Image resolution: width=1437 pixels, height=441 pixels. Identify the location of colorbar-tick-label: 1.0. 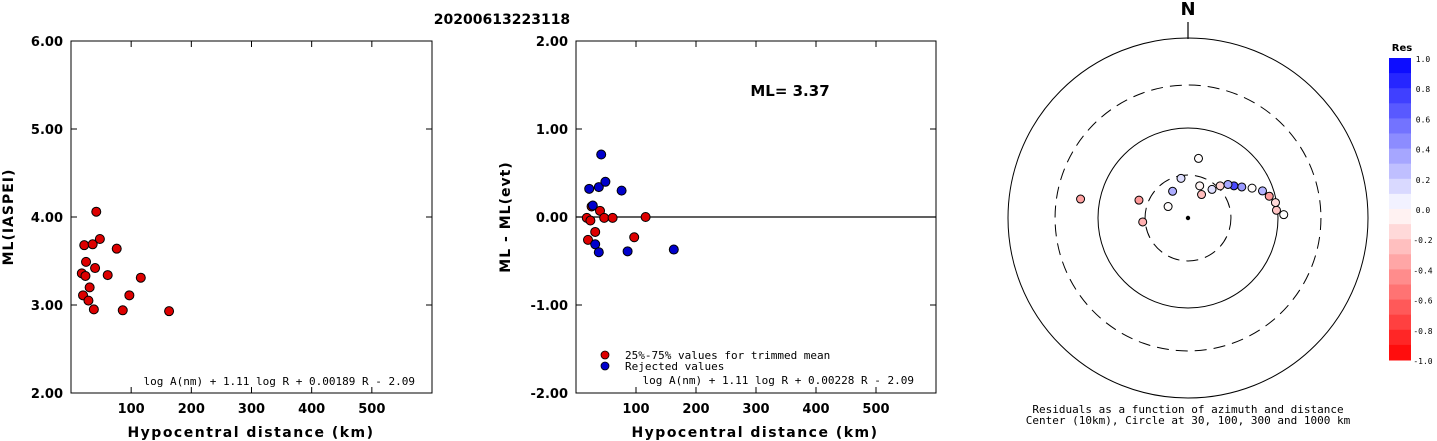
(1423, 59).